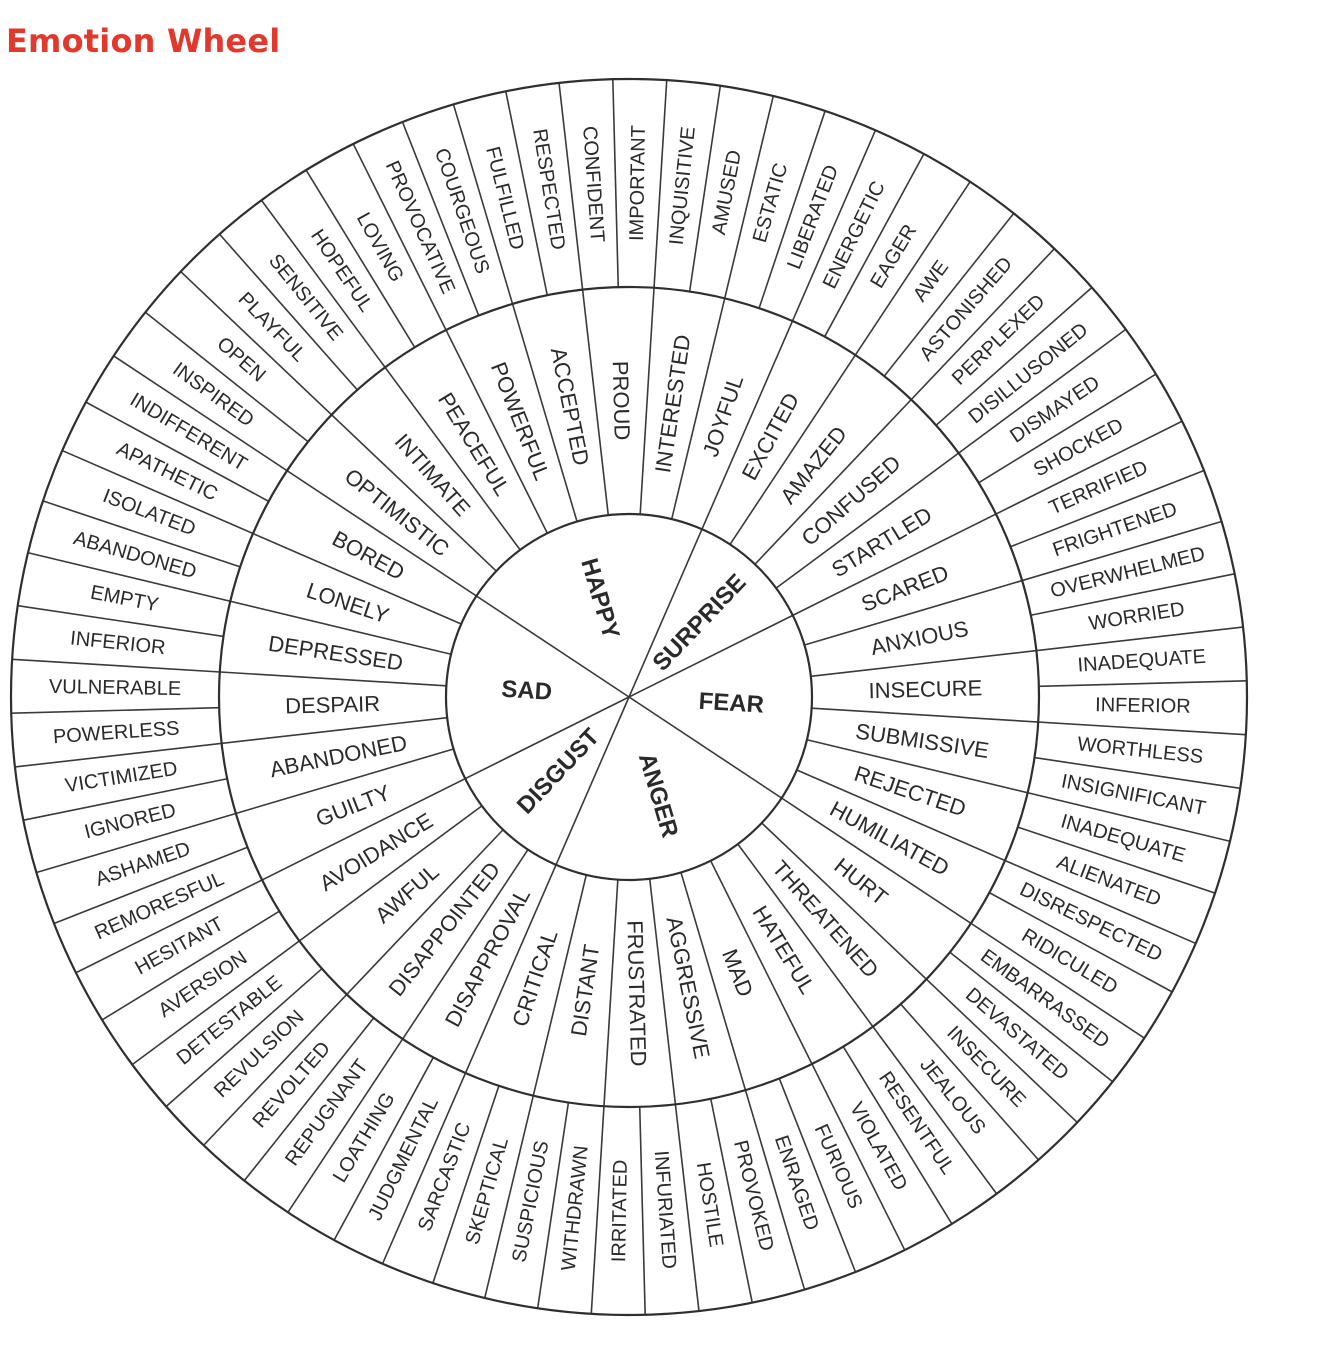 The width and height of the screenshot is (1338, 1346). Describe the element at coordinates (368, 555) in the screenshot. I see `secondary-emotion-label: BORED` at that location.